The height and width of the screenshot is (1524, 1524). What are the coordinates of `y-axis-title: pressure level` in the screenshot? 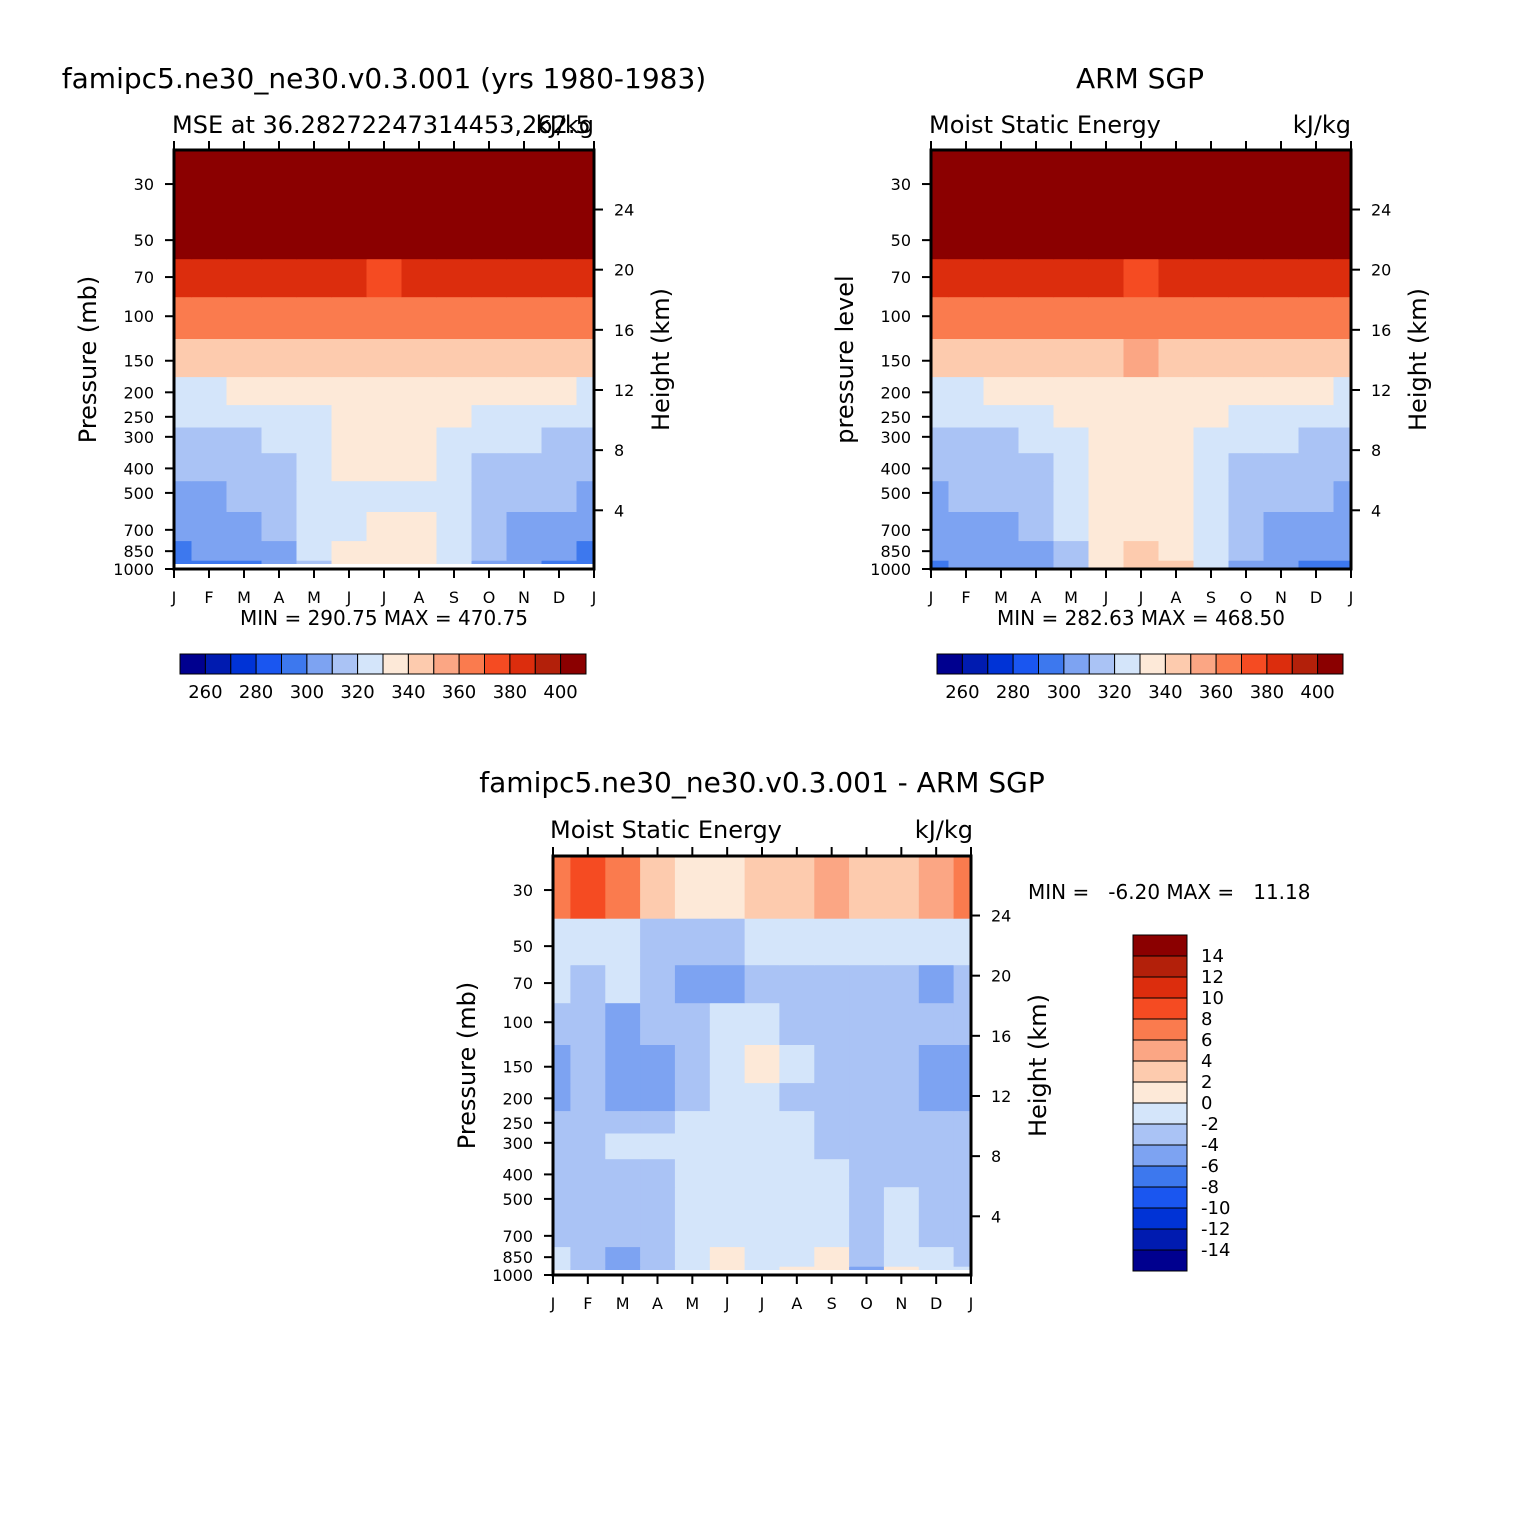 It's located at (845, 359).